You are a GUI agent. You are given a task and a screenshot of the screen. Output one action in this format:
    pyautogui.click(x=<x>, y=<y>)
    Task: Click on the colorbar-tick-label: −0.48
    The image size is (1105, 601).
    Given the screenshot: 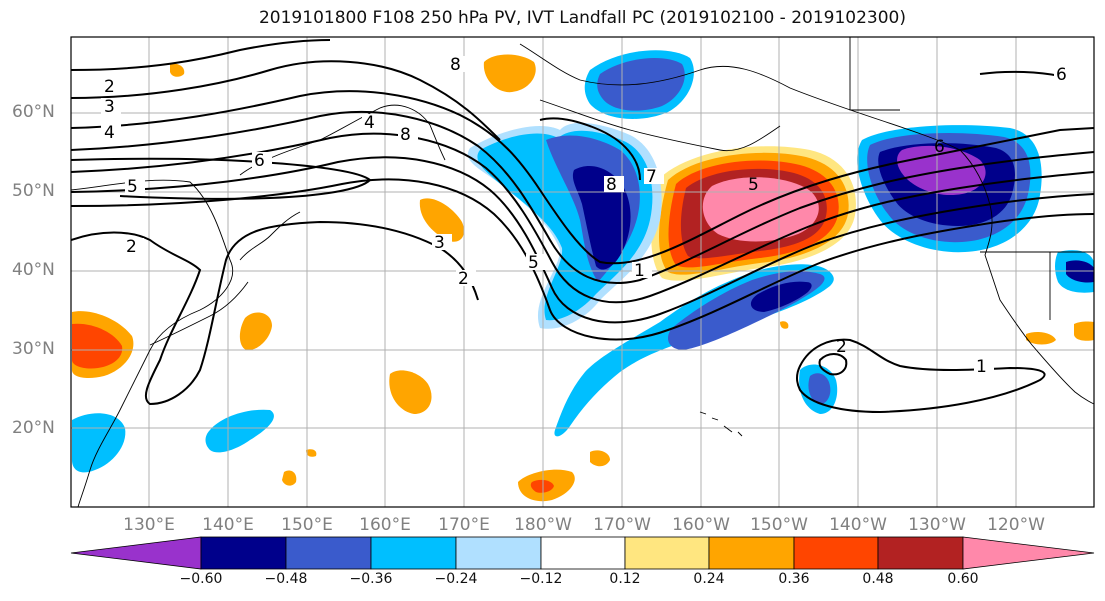 What is the action you would take?
    pyautogui.click(x=286, y=579)
    